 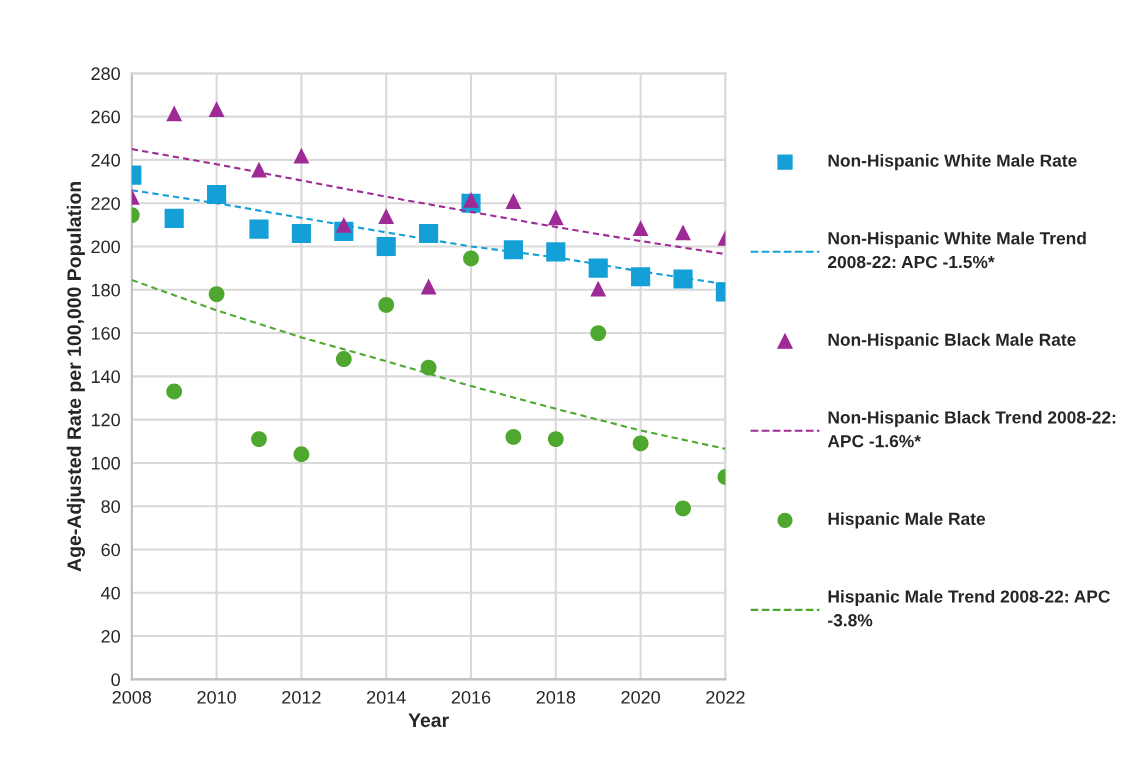 What do you see at coordinates (105, 420) in the screenshot?
I see `y-tick-label: 120` at bounding box center [105, 420].